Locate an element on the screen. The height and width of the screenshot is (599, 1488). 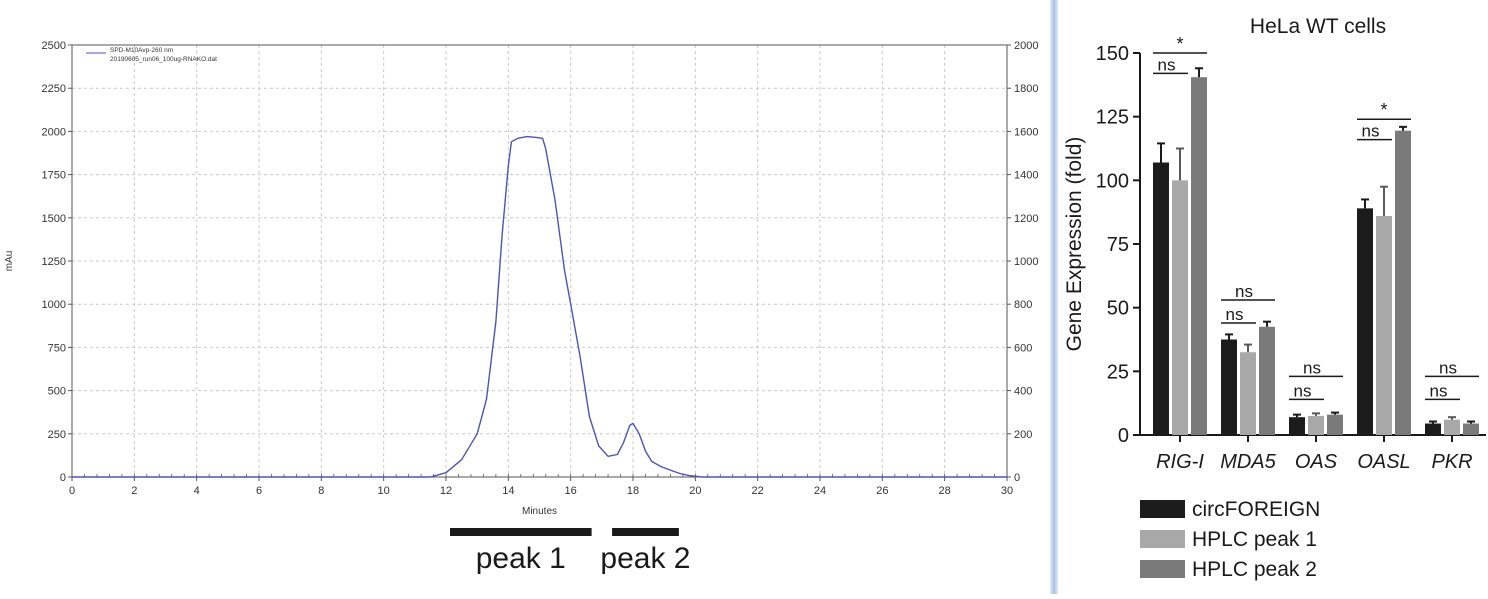
category-label: PKR is located at coordinates (1451, 462).